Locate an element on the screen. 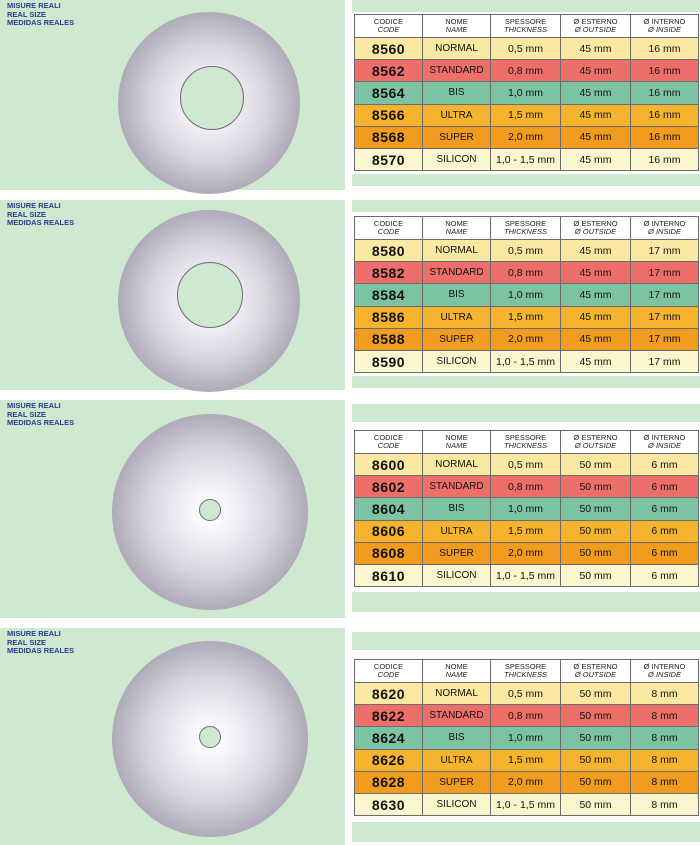 This screenshot has height=845, width=700. code-cell: 8588 is located at coordinates (388, 339).